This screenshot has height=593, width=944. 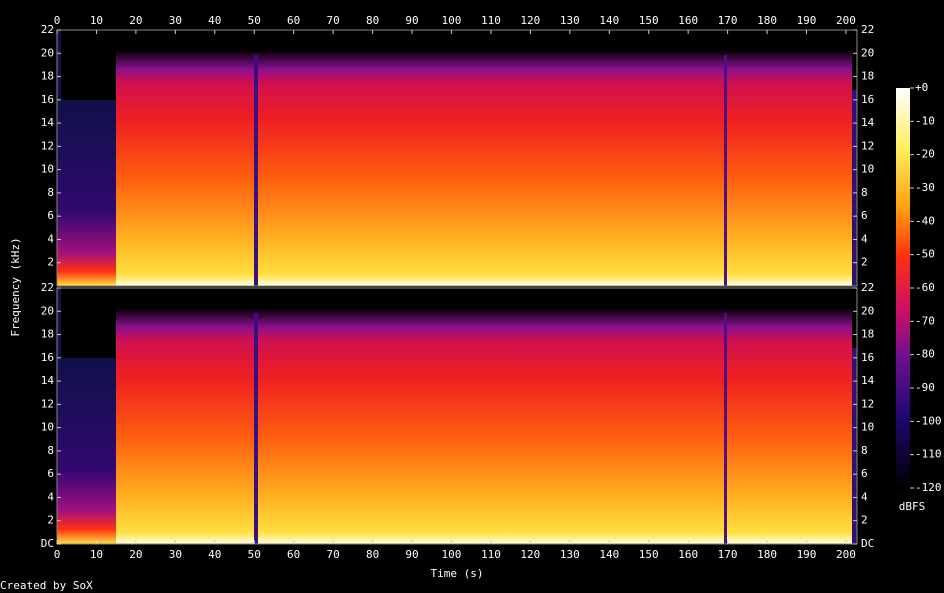 I want to click on colorbar-tick-label: -120, so click(x=928, y=487).